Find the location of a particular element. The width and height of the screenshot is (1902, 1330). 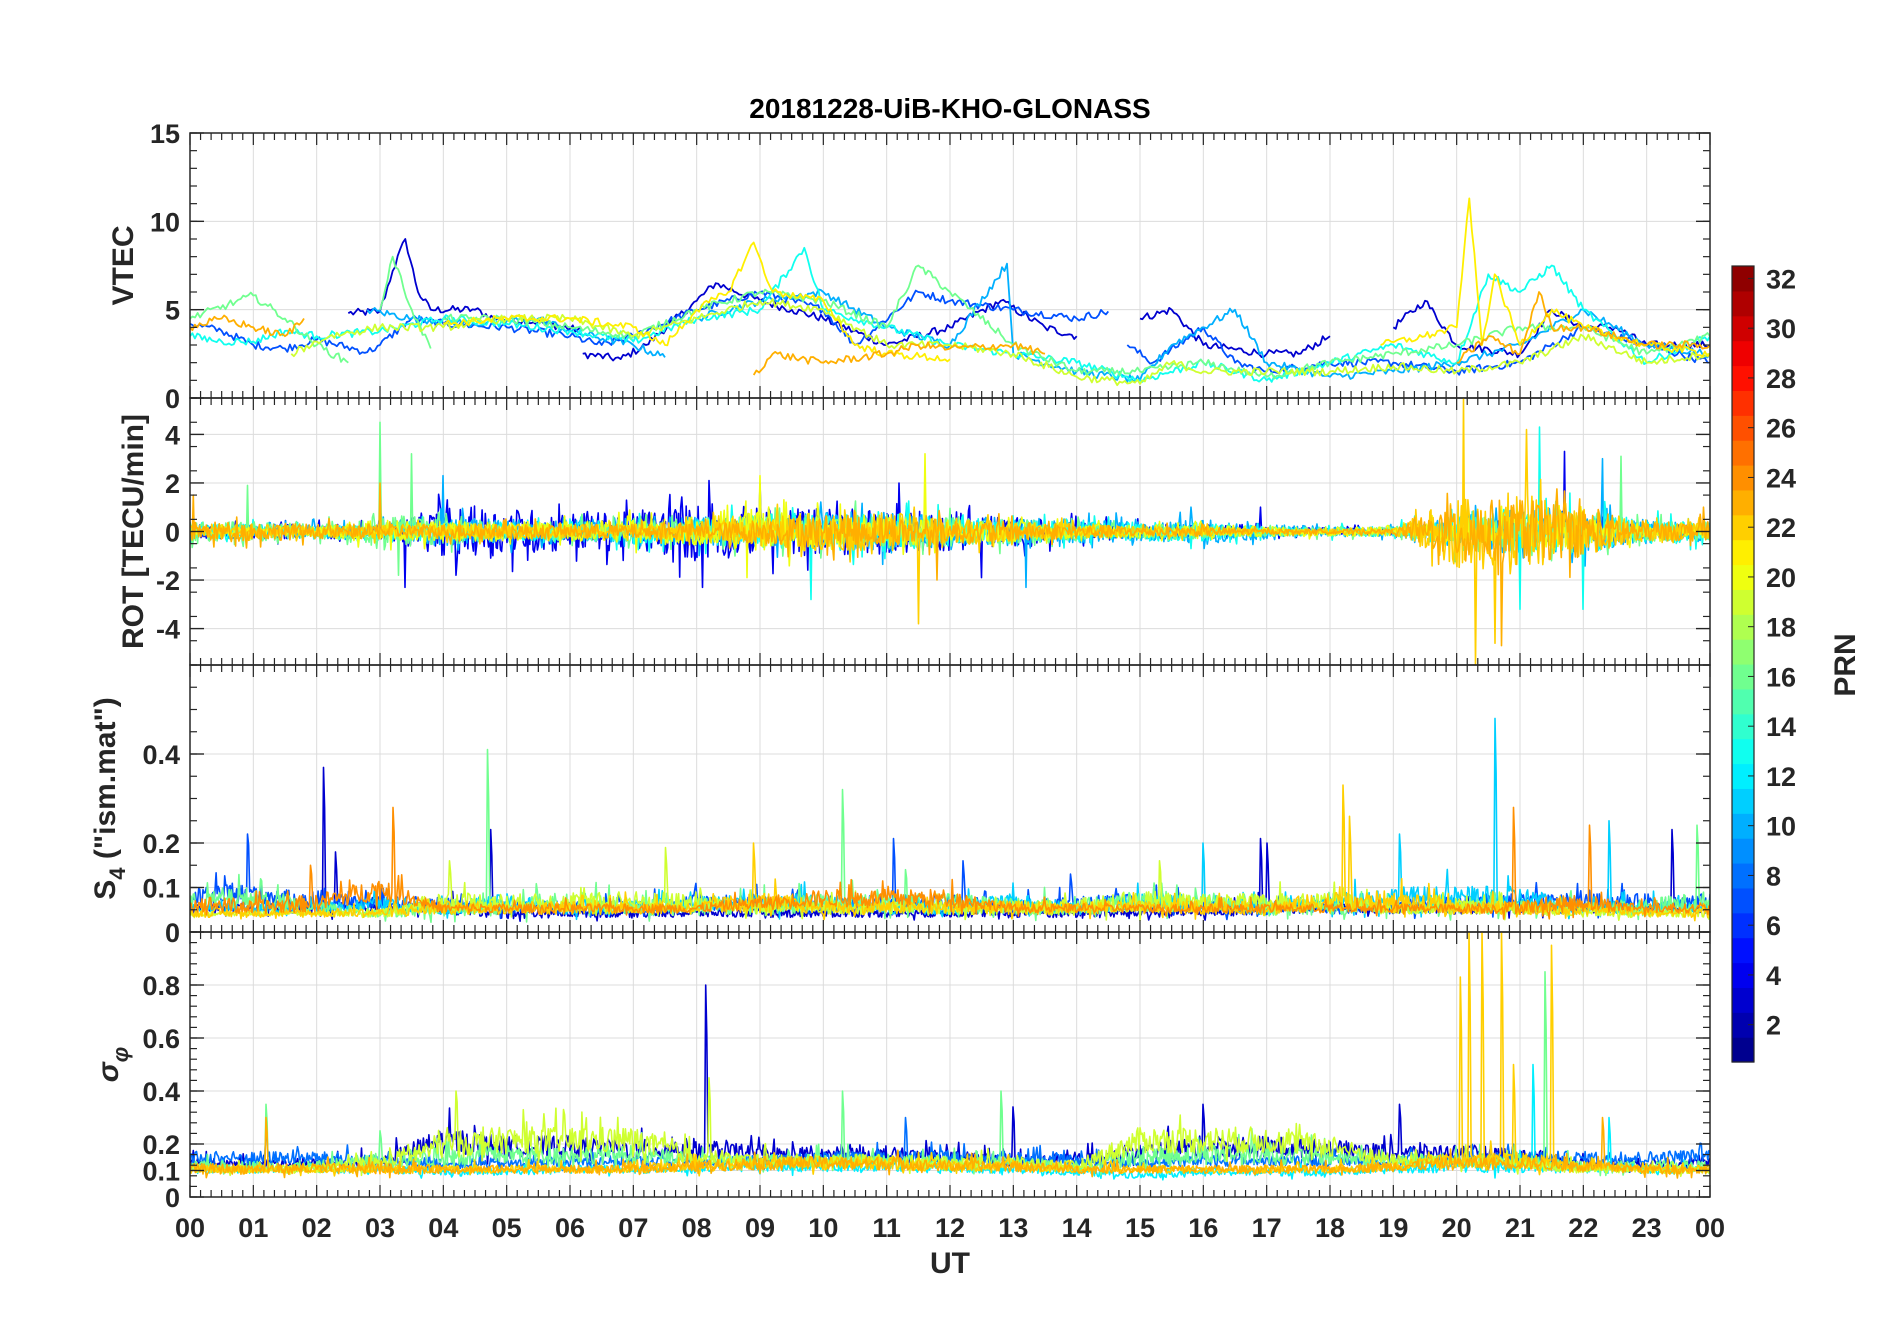

x-tick-label: 01 is located at coordinates (253, 1228).